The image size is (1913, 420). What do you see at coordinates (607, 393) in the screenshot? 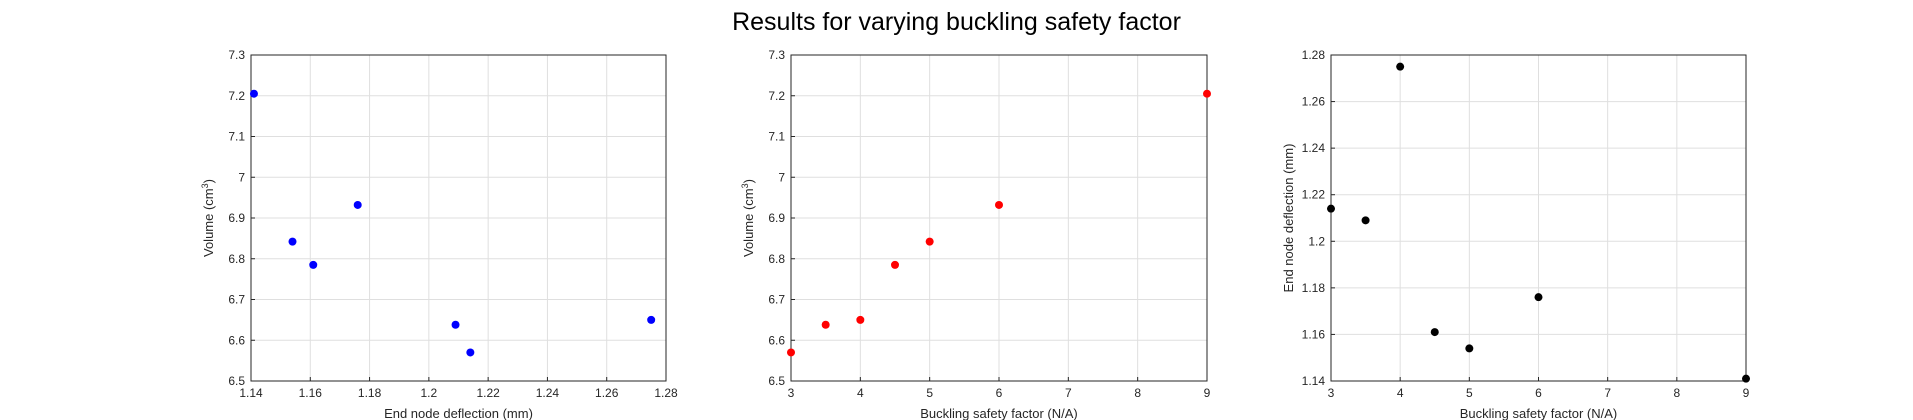
I see `x-tick-label: 1.26` at bounding box center [607, 393].